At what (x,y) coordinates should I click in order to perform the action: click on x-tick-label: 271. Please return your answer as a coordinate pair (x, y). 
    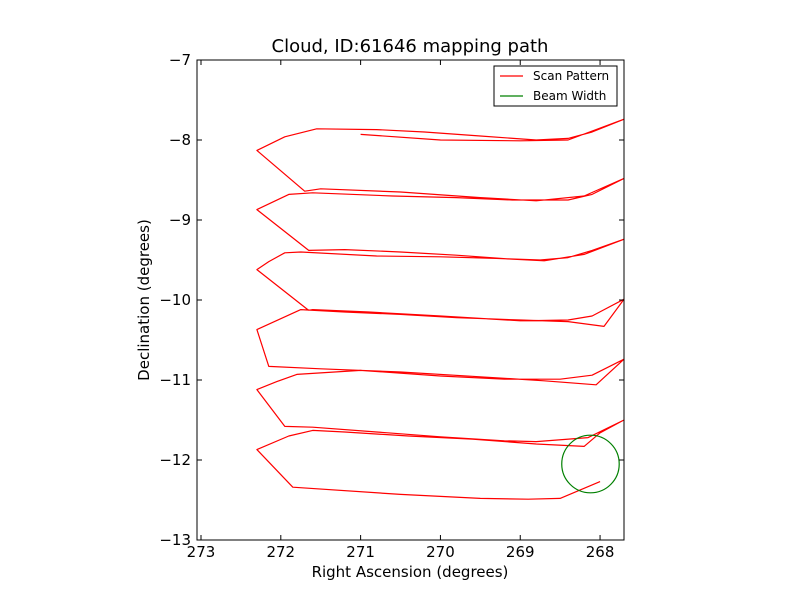
    Looking at the image, I should click on (360, 552).